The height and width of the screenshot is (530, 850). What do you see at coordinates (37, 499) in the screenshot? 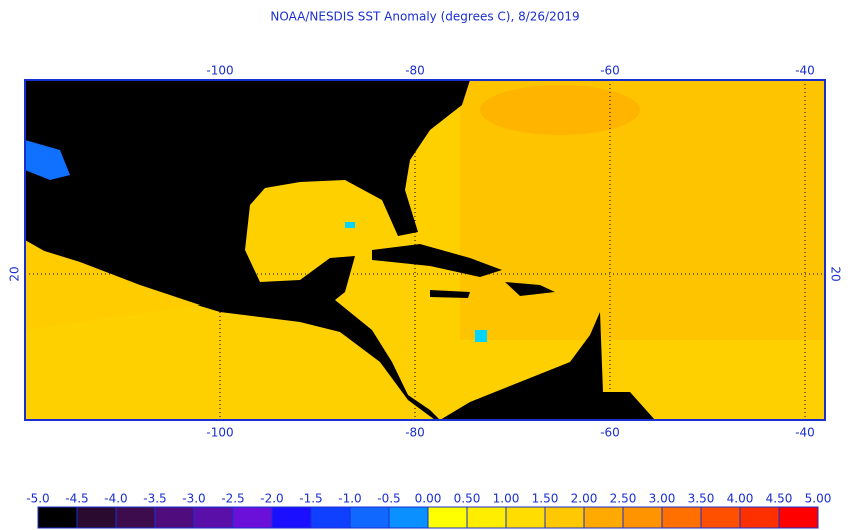
I see `colorbar-label: -5.0` at bounding box center [37, 499].